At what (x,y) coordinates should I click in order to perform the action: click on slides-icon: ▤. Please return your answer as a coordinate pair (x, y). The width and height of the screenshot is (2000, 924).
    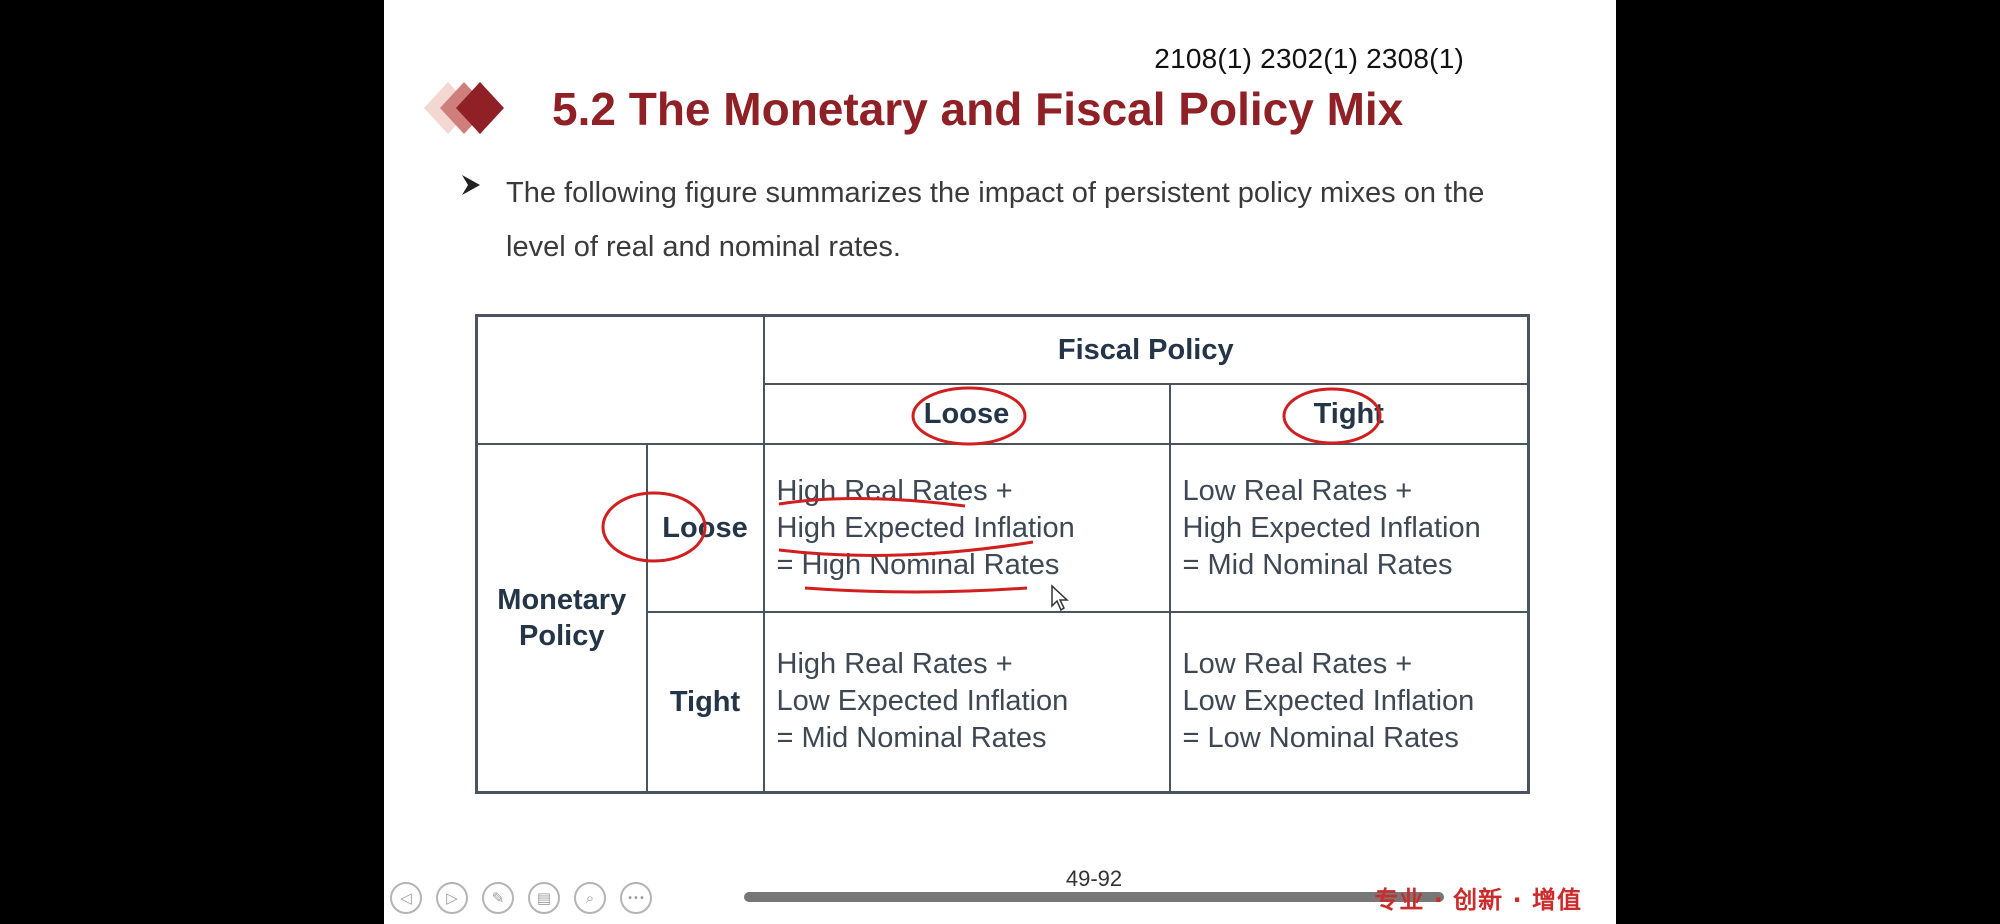
    Looking at the image, I should click on (544, 898).